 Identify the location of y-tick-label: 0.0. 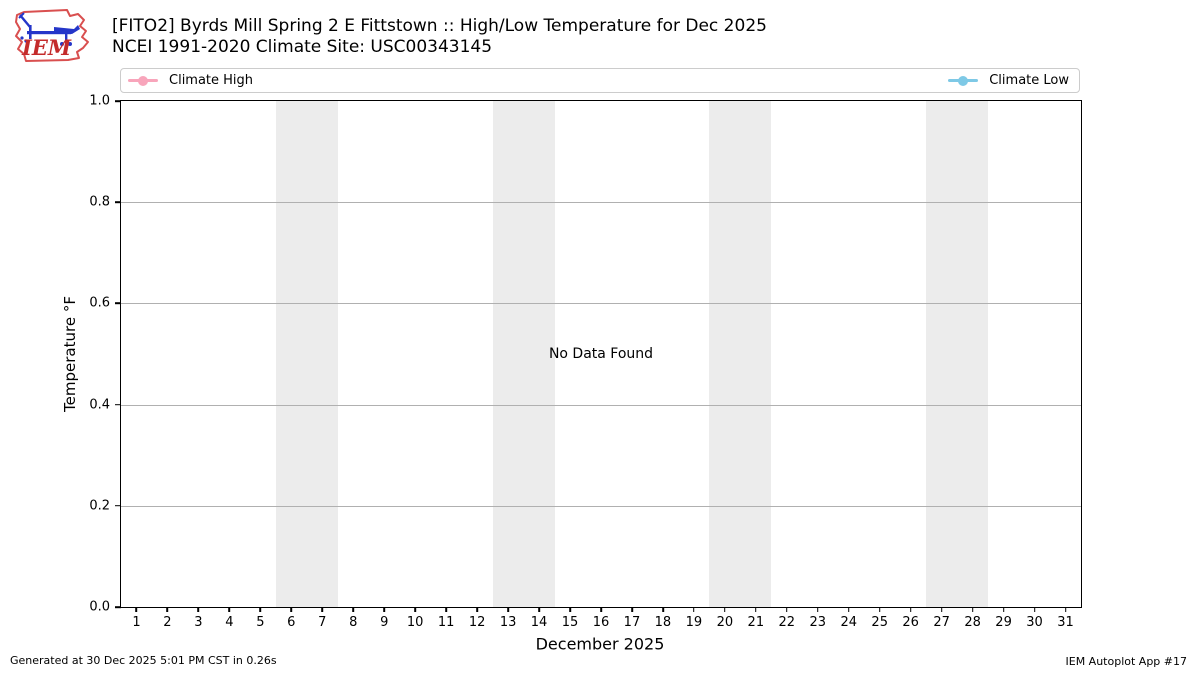
(99, 607).